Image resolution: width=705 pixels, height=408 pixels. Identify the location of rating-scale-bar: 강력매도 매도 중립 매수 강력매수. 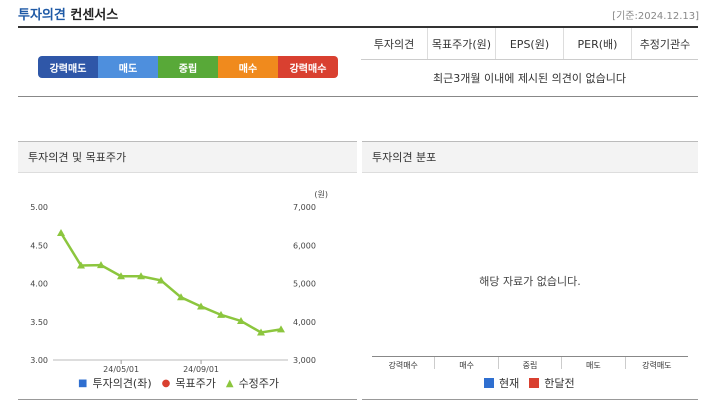
(188, 67).